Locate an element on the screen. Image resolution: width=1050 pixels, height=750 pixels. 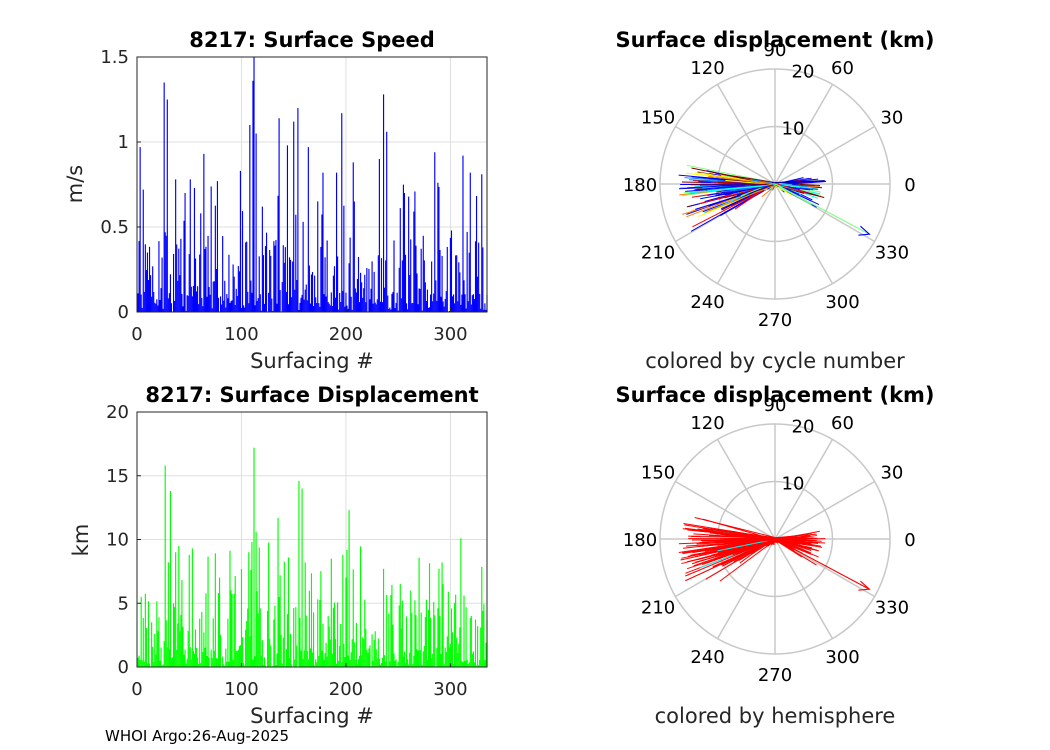
credit-text: WHOI Argo:26-Aug-2025 is located at coordinates (197, 736).